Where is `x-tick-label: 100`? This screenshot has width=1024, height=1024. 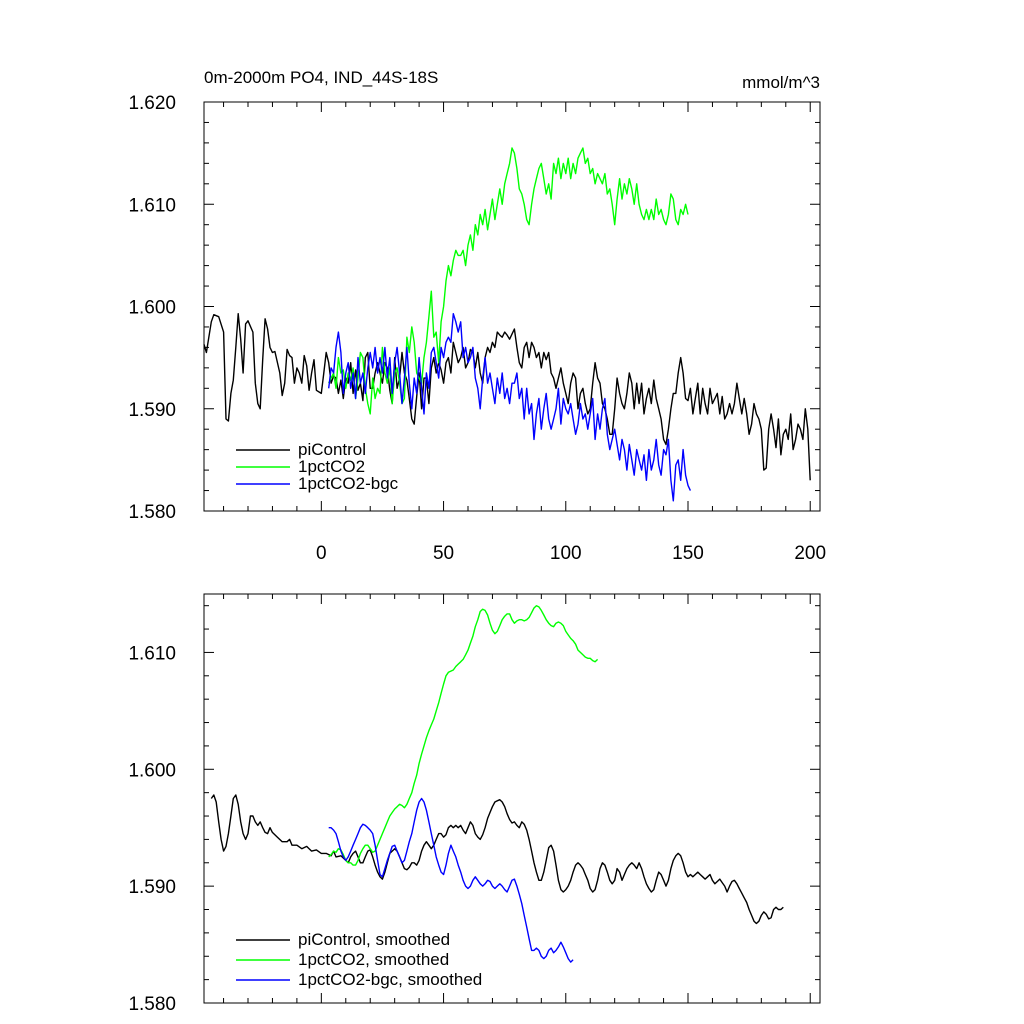
x-tick-label: 100 is located at coordinates (566, 553).